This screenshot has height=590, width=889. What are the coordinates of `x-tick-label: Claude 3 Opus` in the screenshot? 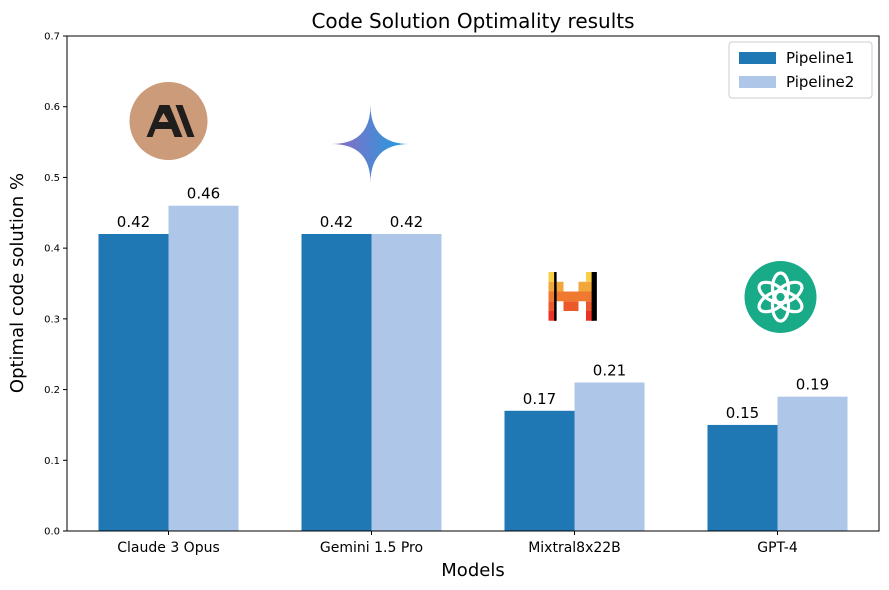 It's located at (168, 548).